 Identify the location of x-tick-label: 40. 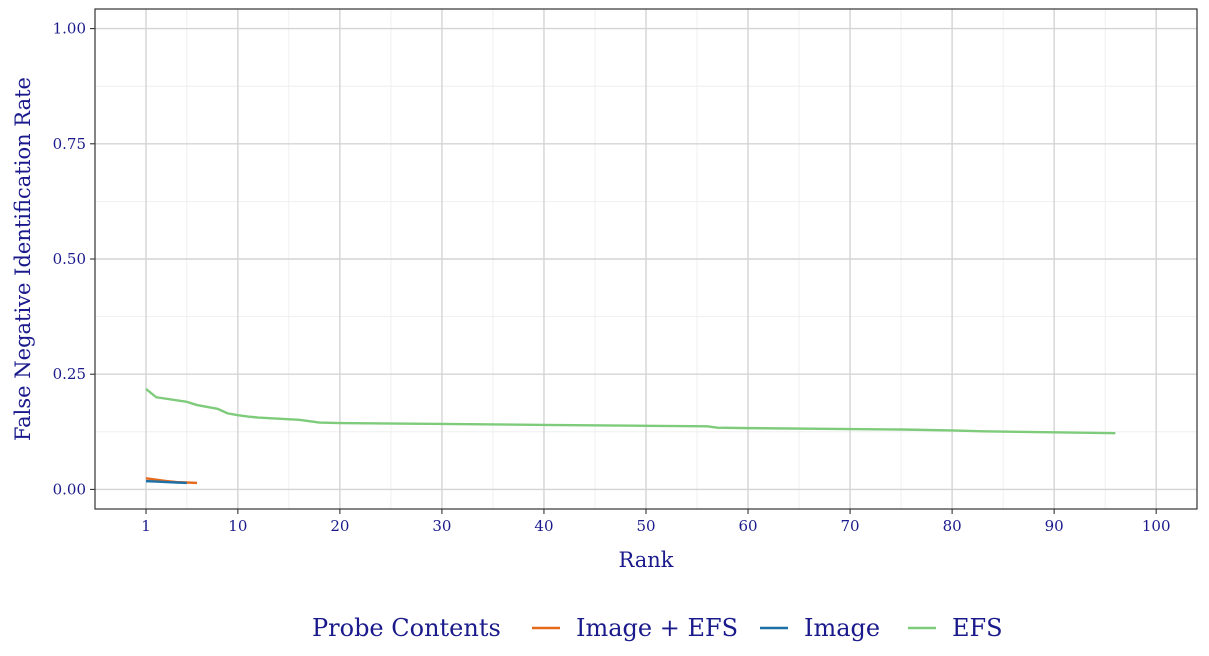
(543, 526).